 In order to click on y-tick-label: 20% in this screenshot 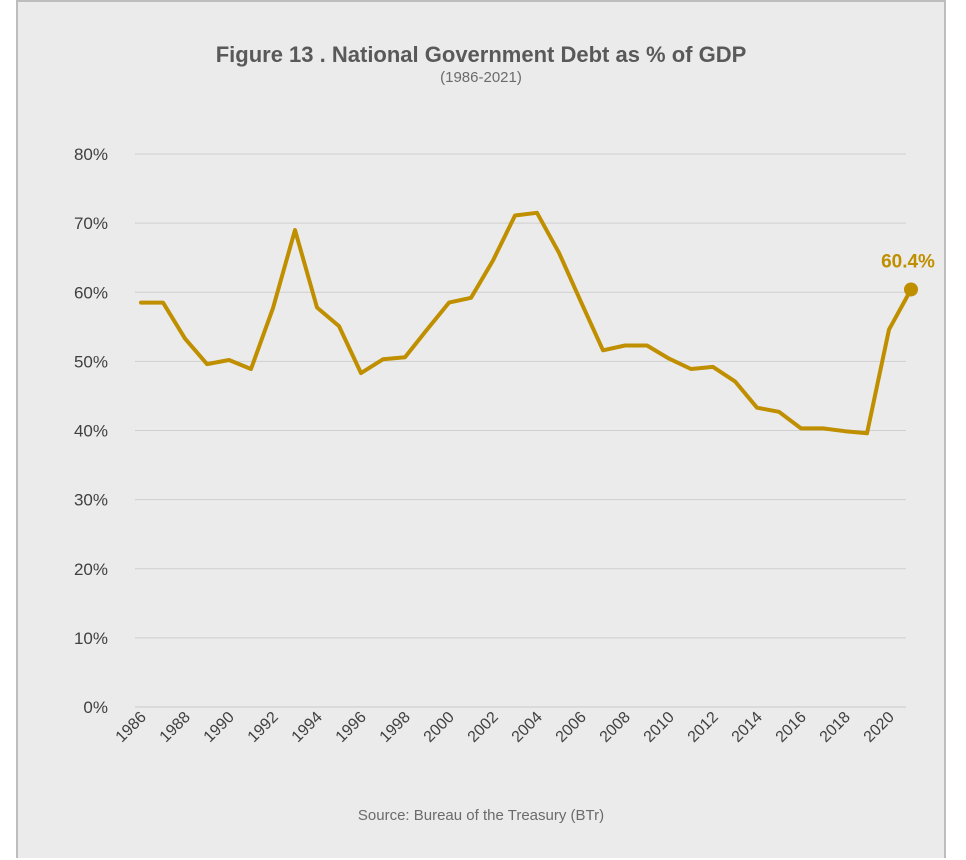, I will do `click(91, 569)`.